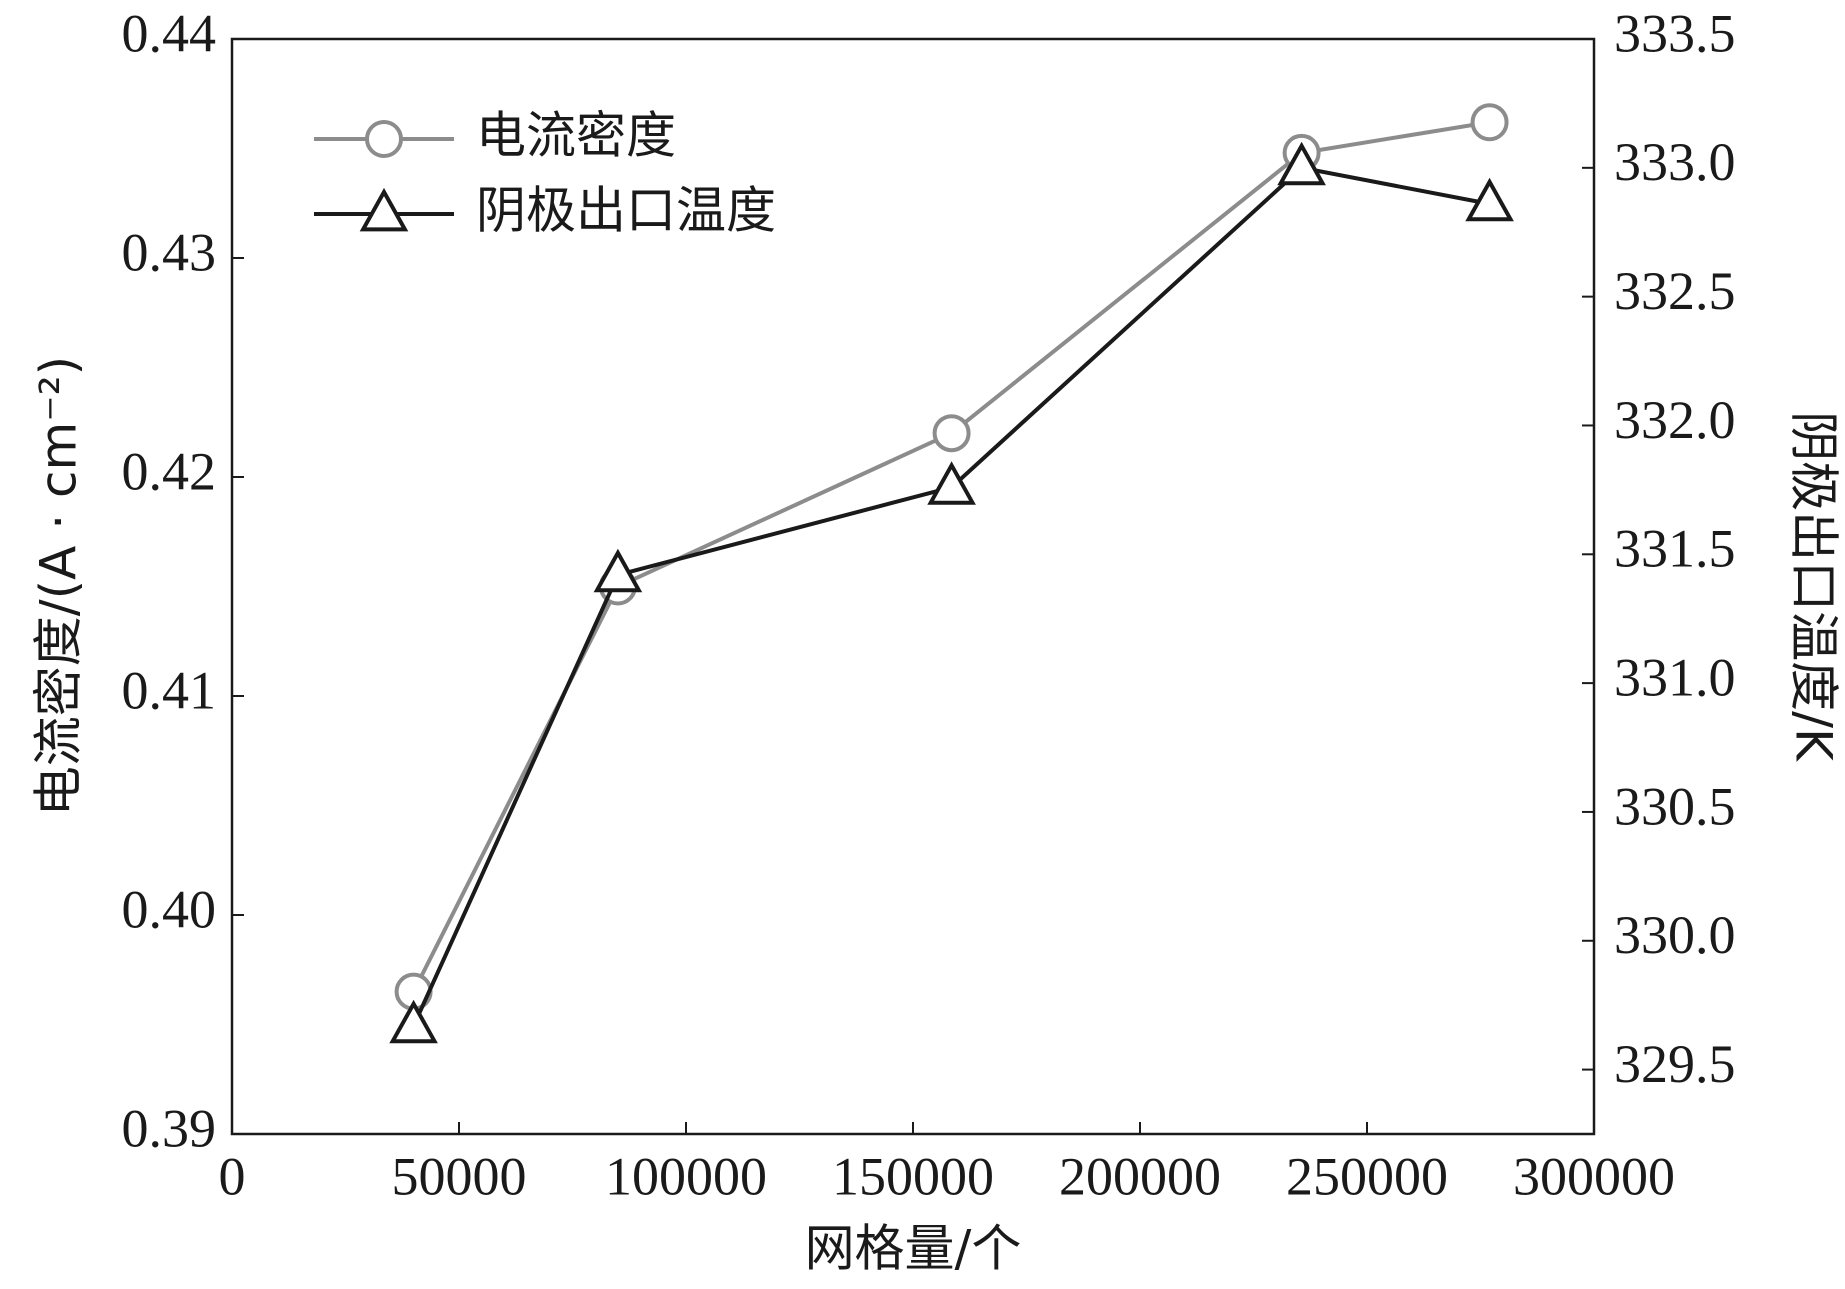 The image size is (1845, 1289). Describe the element at coordinates (913, 1249) in the screenshot. I see `x-axis-label: 网格量/个` at that location.